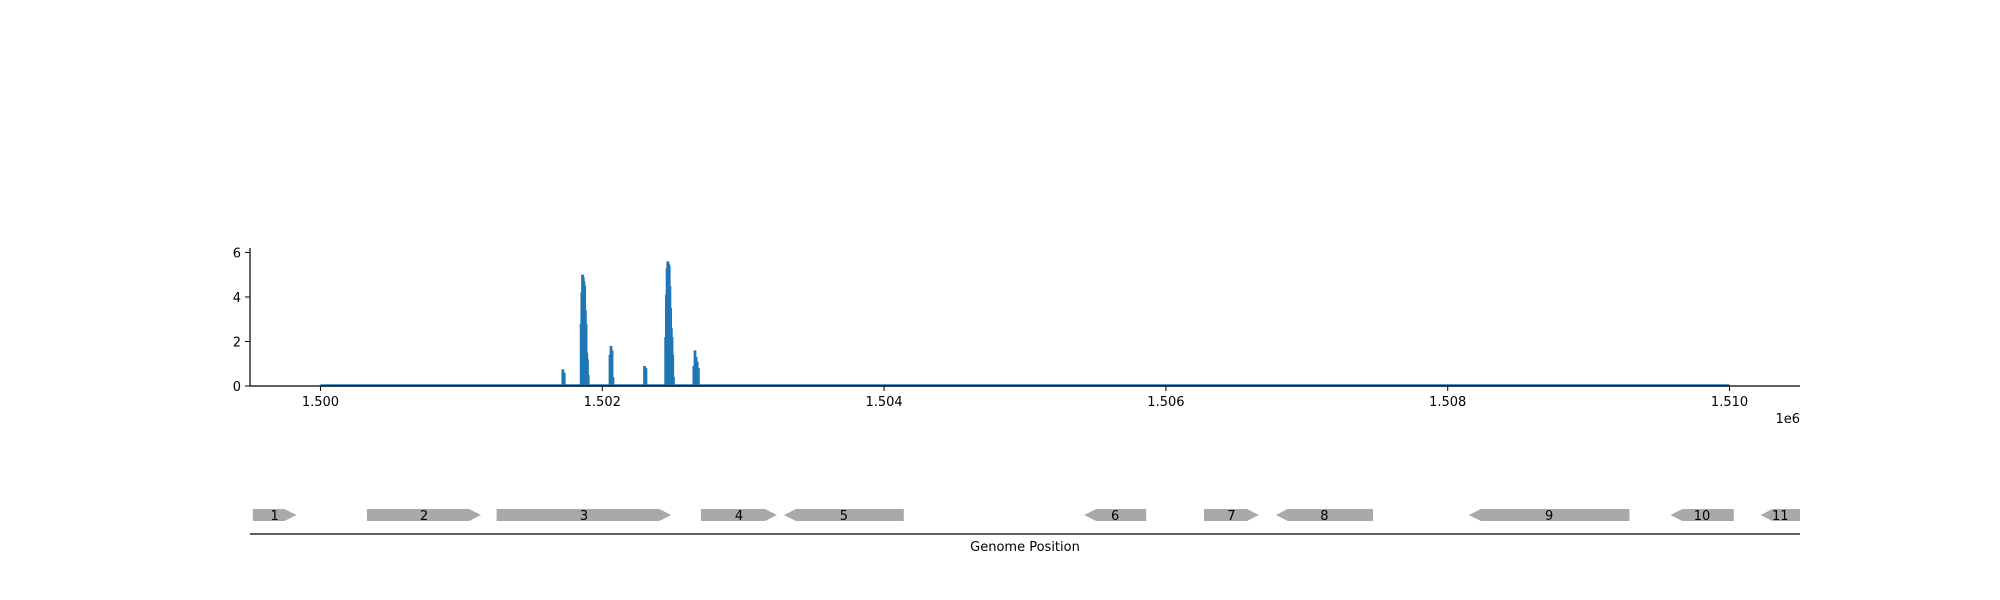  Describe the element at coordinates (883, 402) in the screenshot. I see `x-tick-label: 1.504` at that location.